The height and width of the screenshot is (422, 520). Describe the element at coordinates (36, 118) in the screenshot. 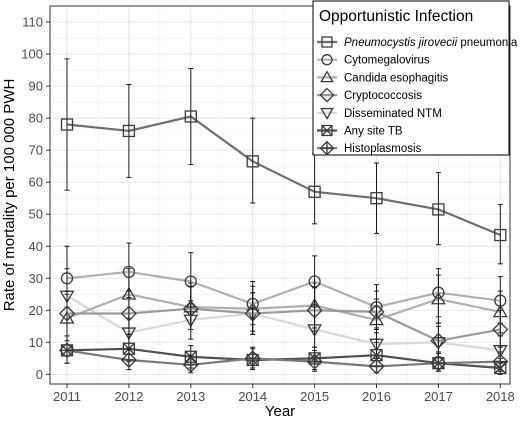

I see `y-tick-label: 80` at that location.